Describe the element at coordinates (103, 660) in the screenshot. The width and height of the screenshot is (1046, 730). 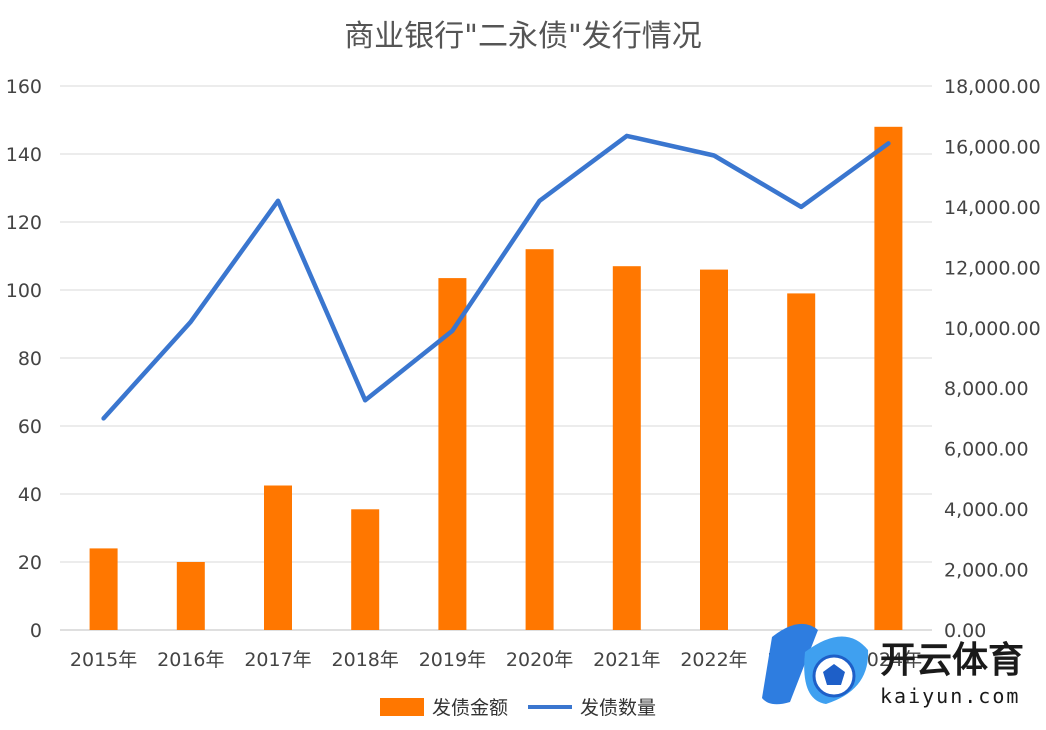
I see `x-tick-label: 2015年` at that location.